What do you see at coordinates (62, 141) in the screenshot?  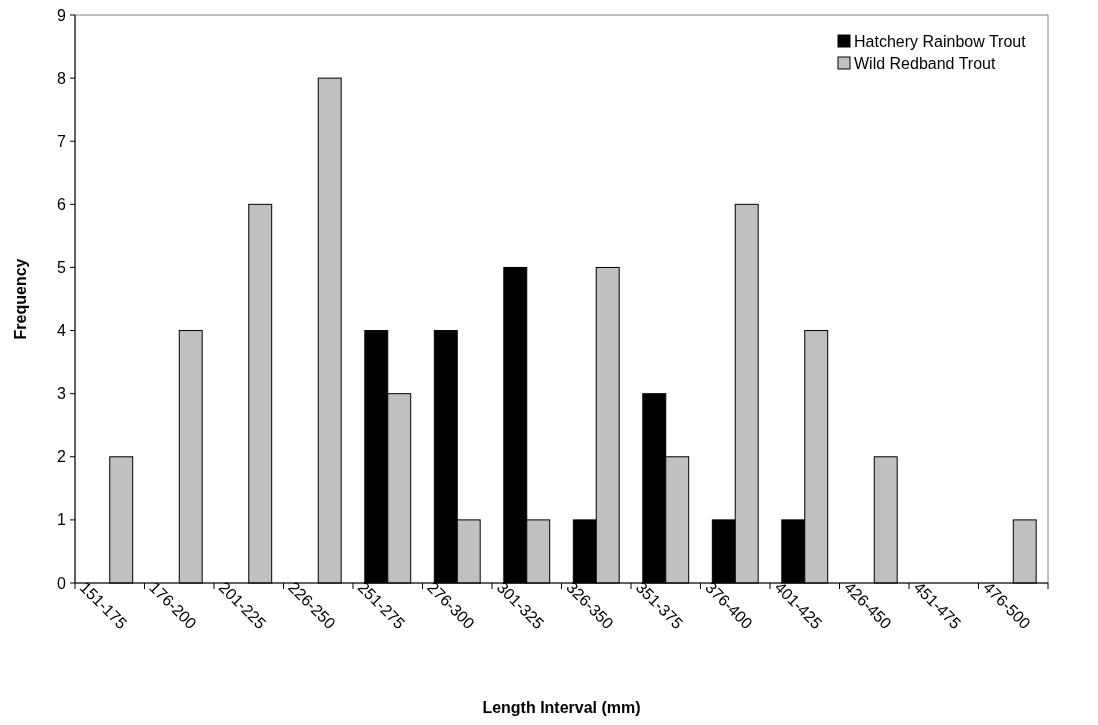 I see `y-tick-label: 7` at bounding box center [62, 141].